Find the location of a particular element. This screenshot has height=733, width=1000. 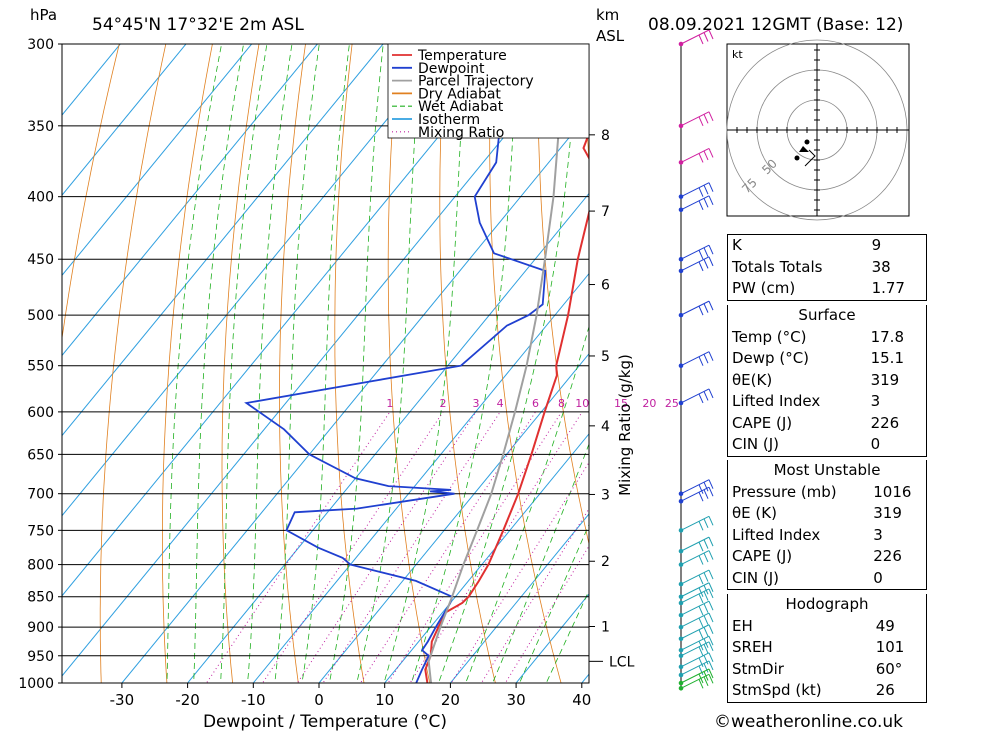

table-row: Lifted Index 3 is located at coordinates (827, 402).